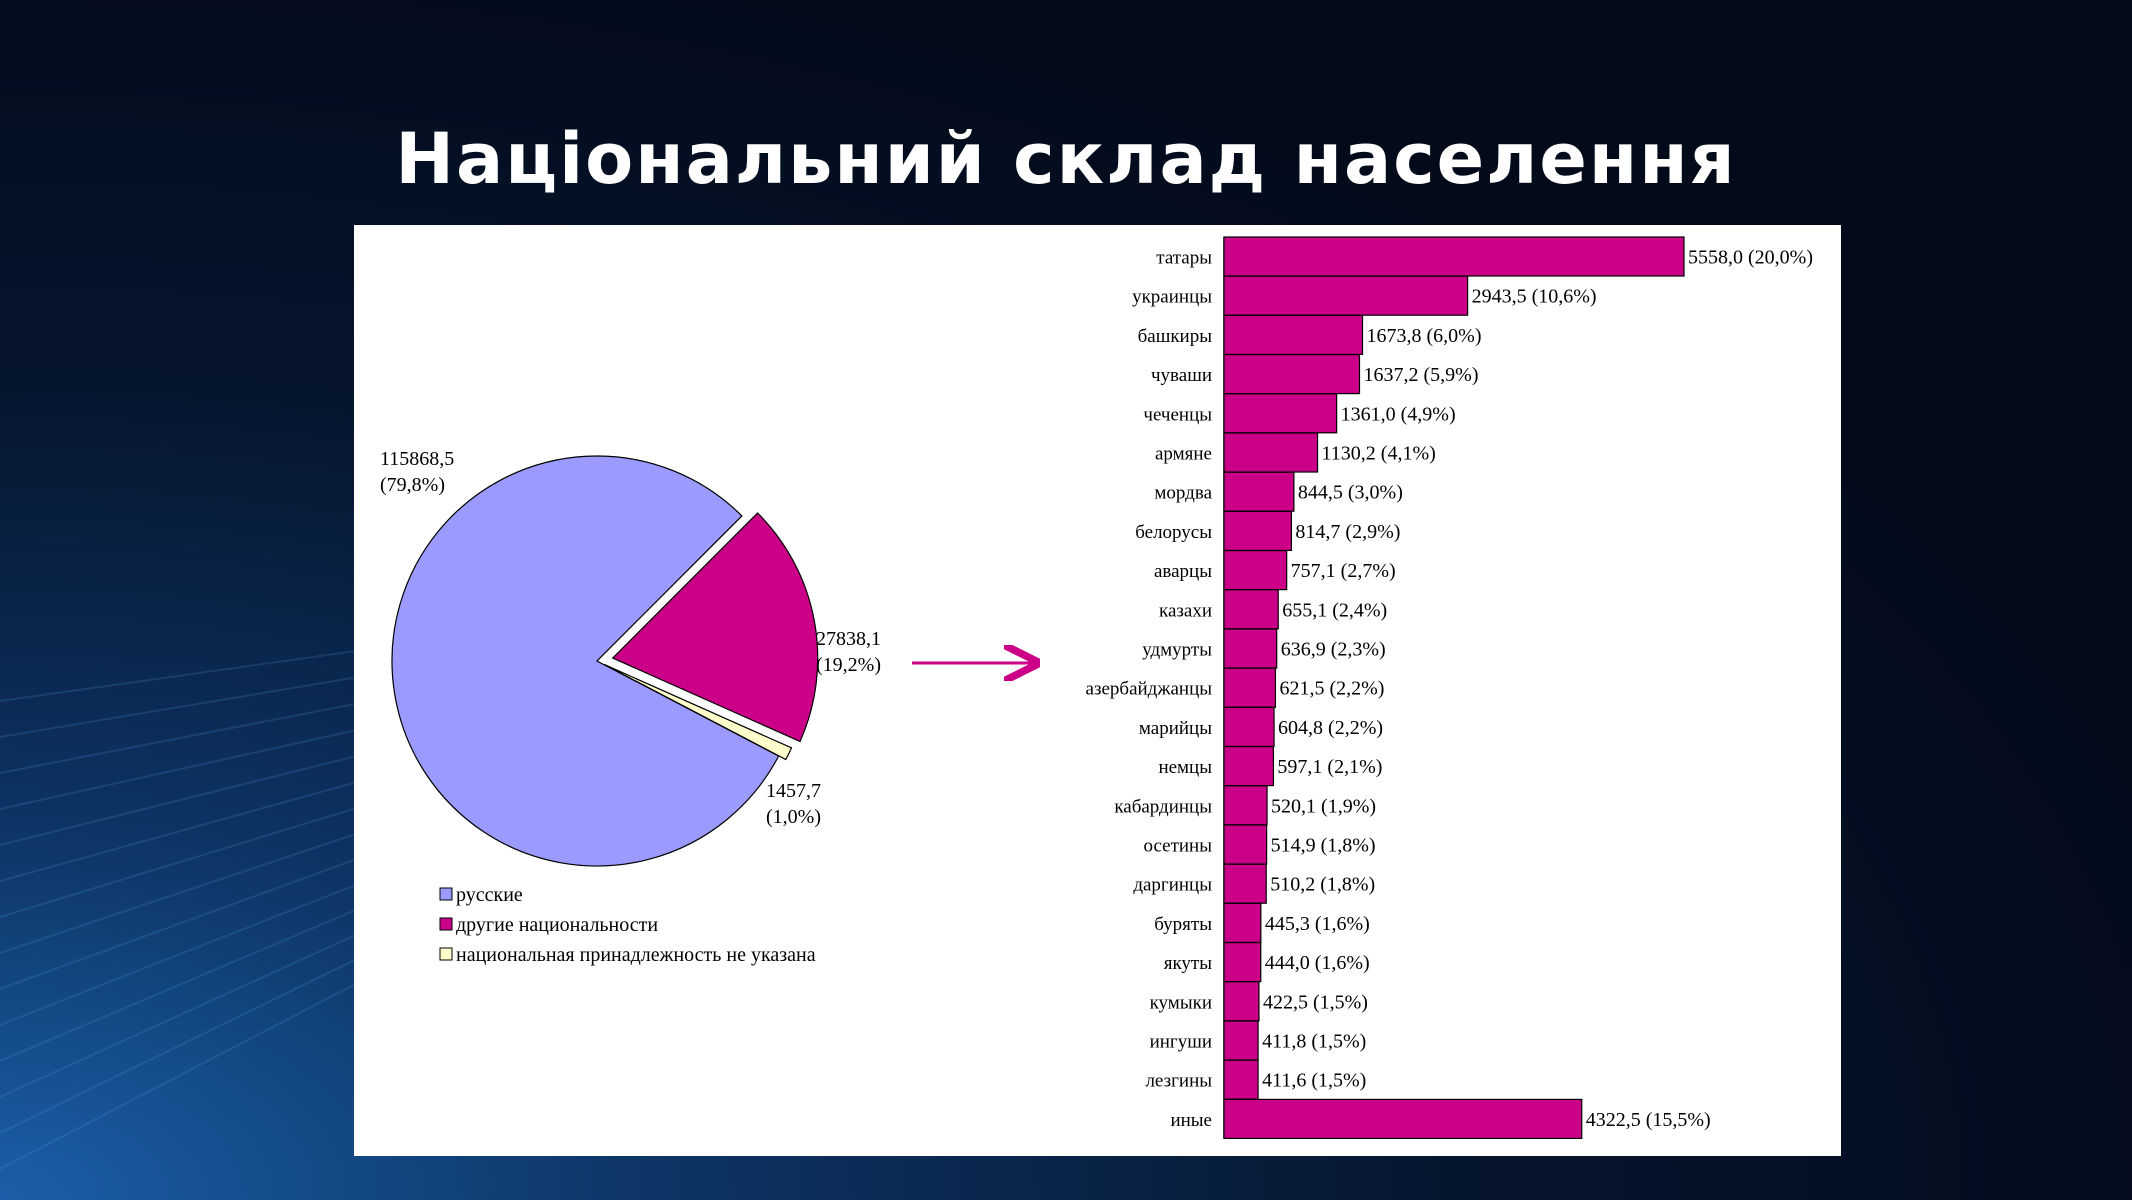 Image resolution: width=2132 pixels, height=1200 pixels. I want to click on legend-label: другие национальности, so click(557, 925).